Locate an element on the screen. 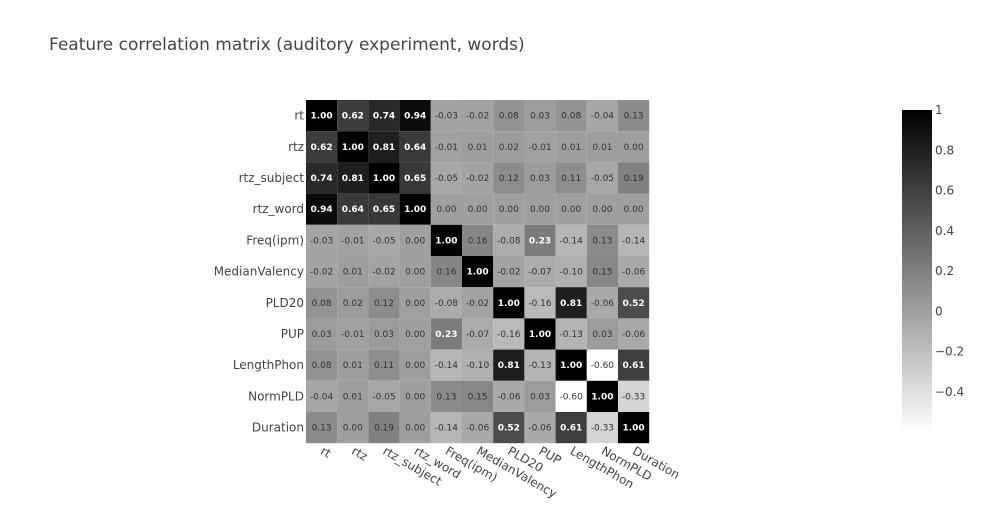 The image size is (984, 525). colorbar-tick-label: 0.2 is located at coordinates (944, 271).